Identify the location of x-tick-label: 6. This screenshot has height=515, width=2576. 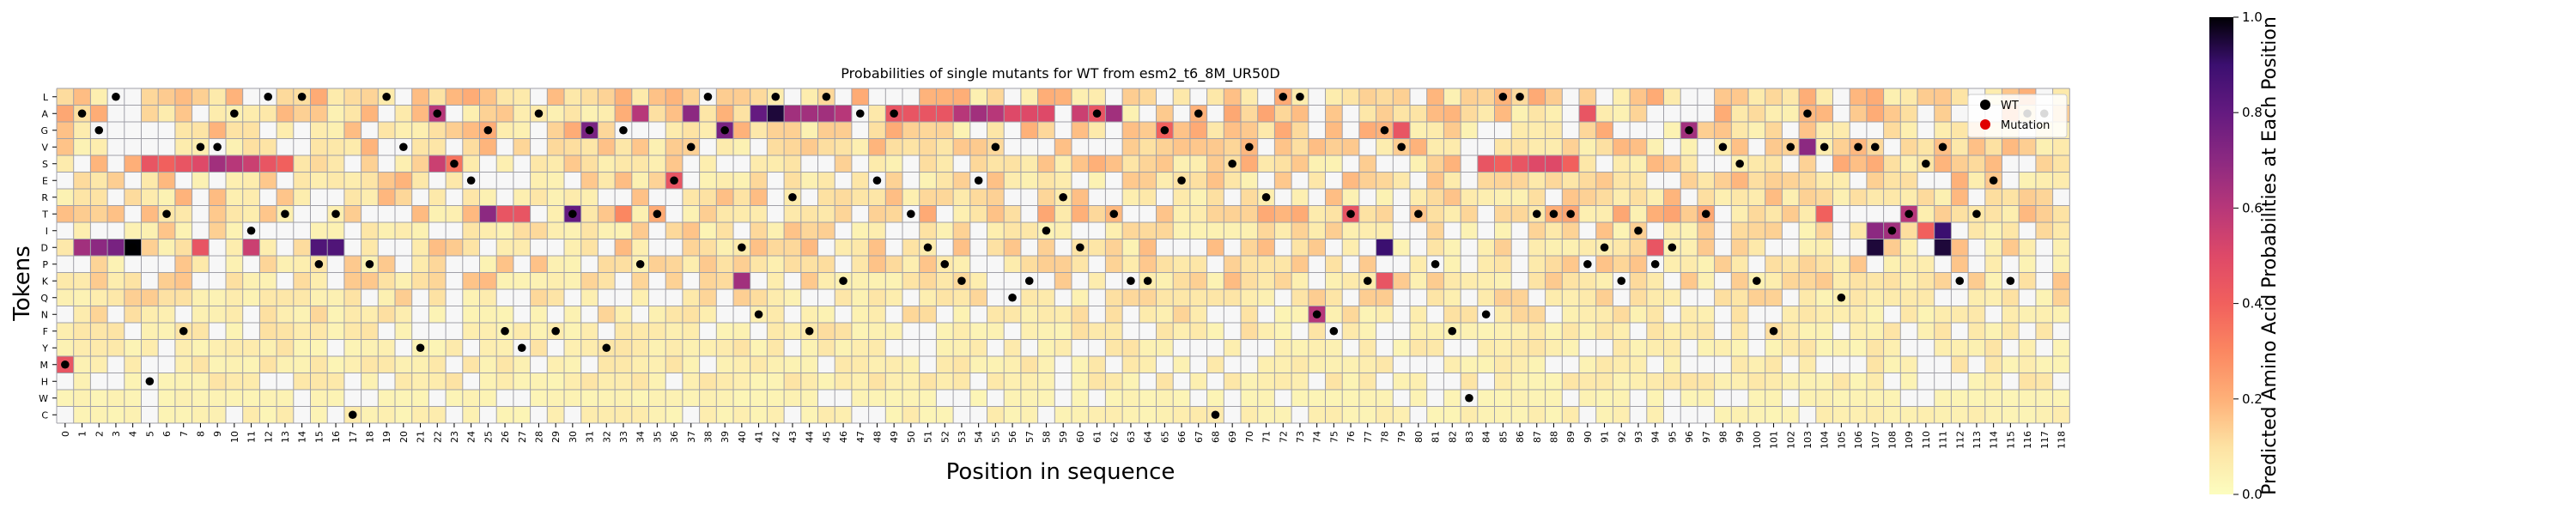
(167, 434).